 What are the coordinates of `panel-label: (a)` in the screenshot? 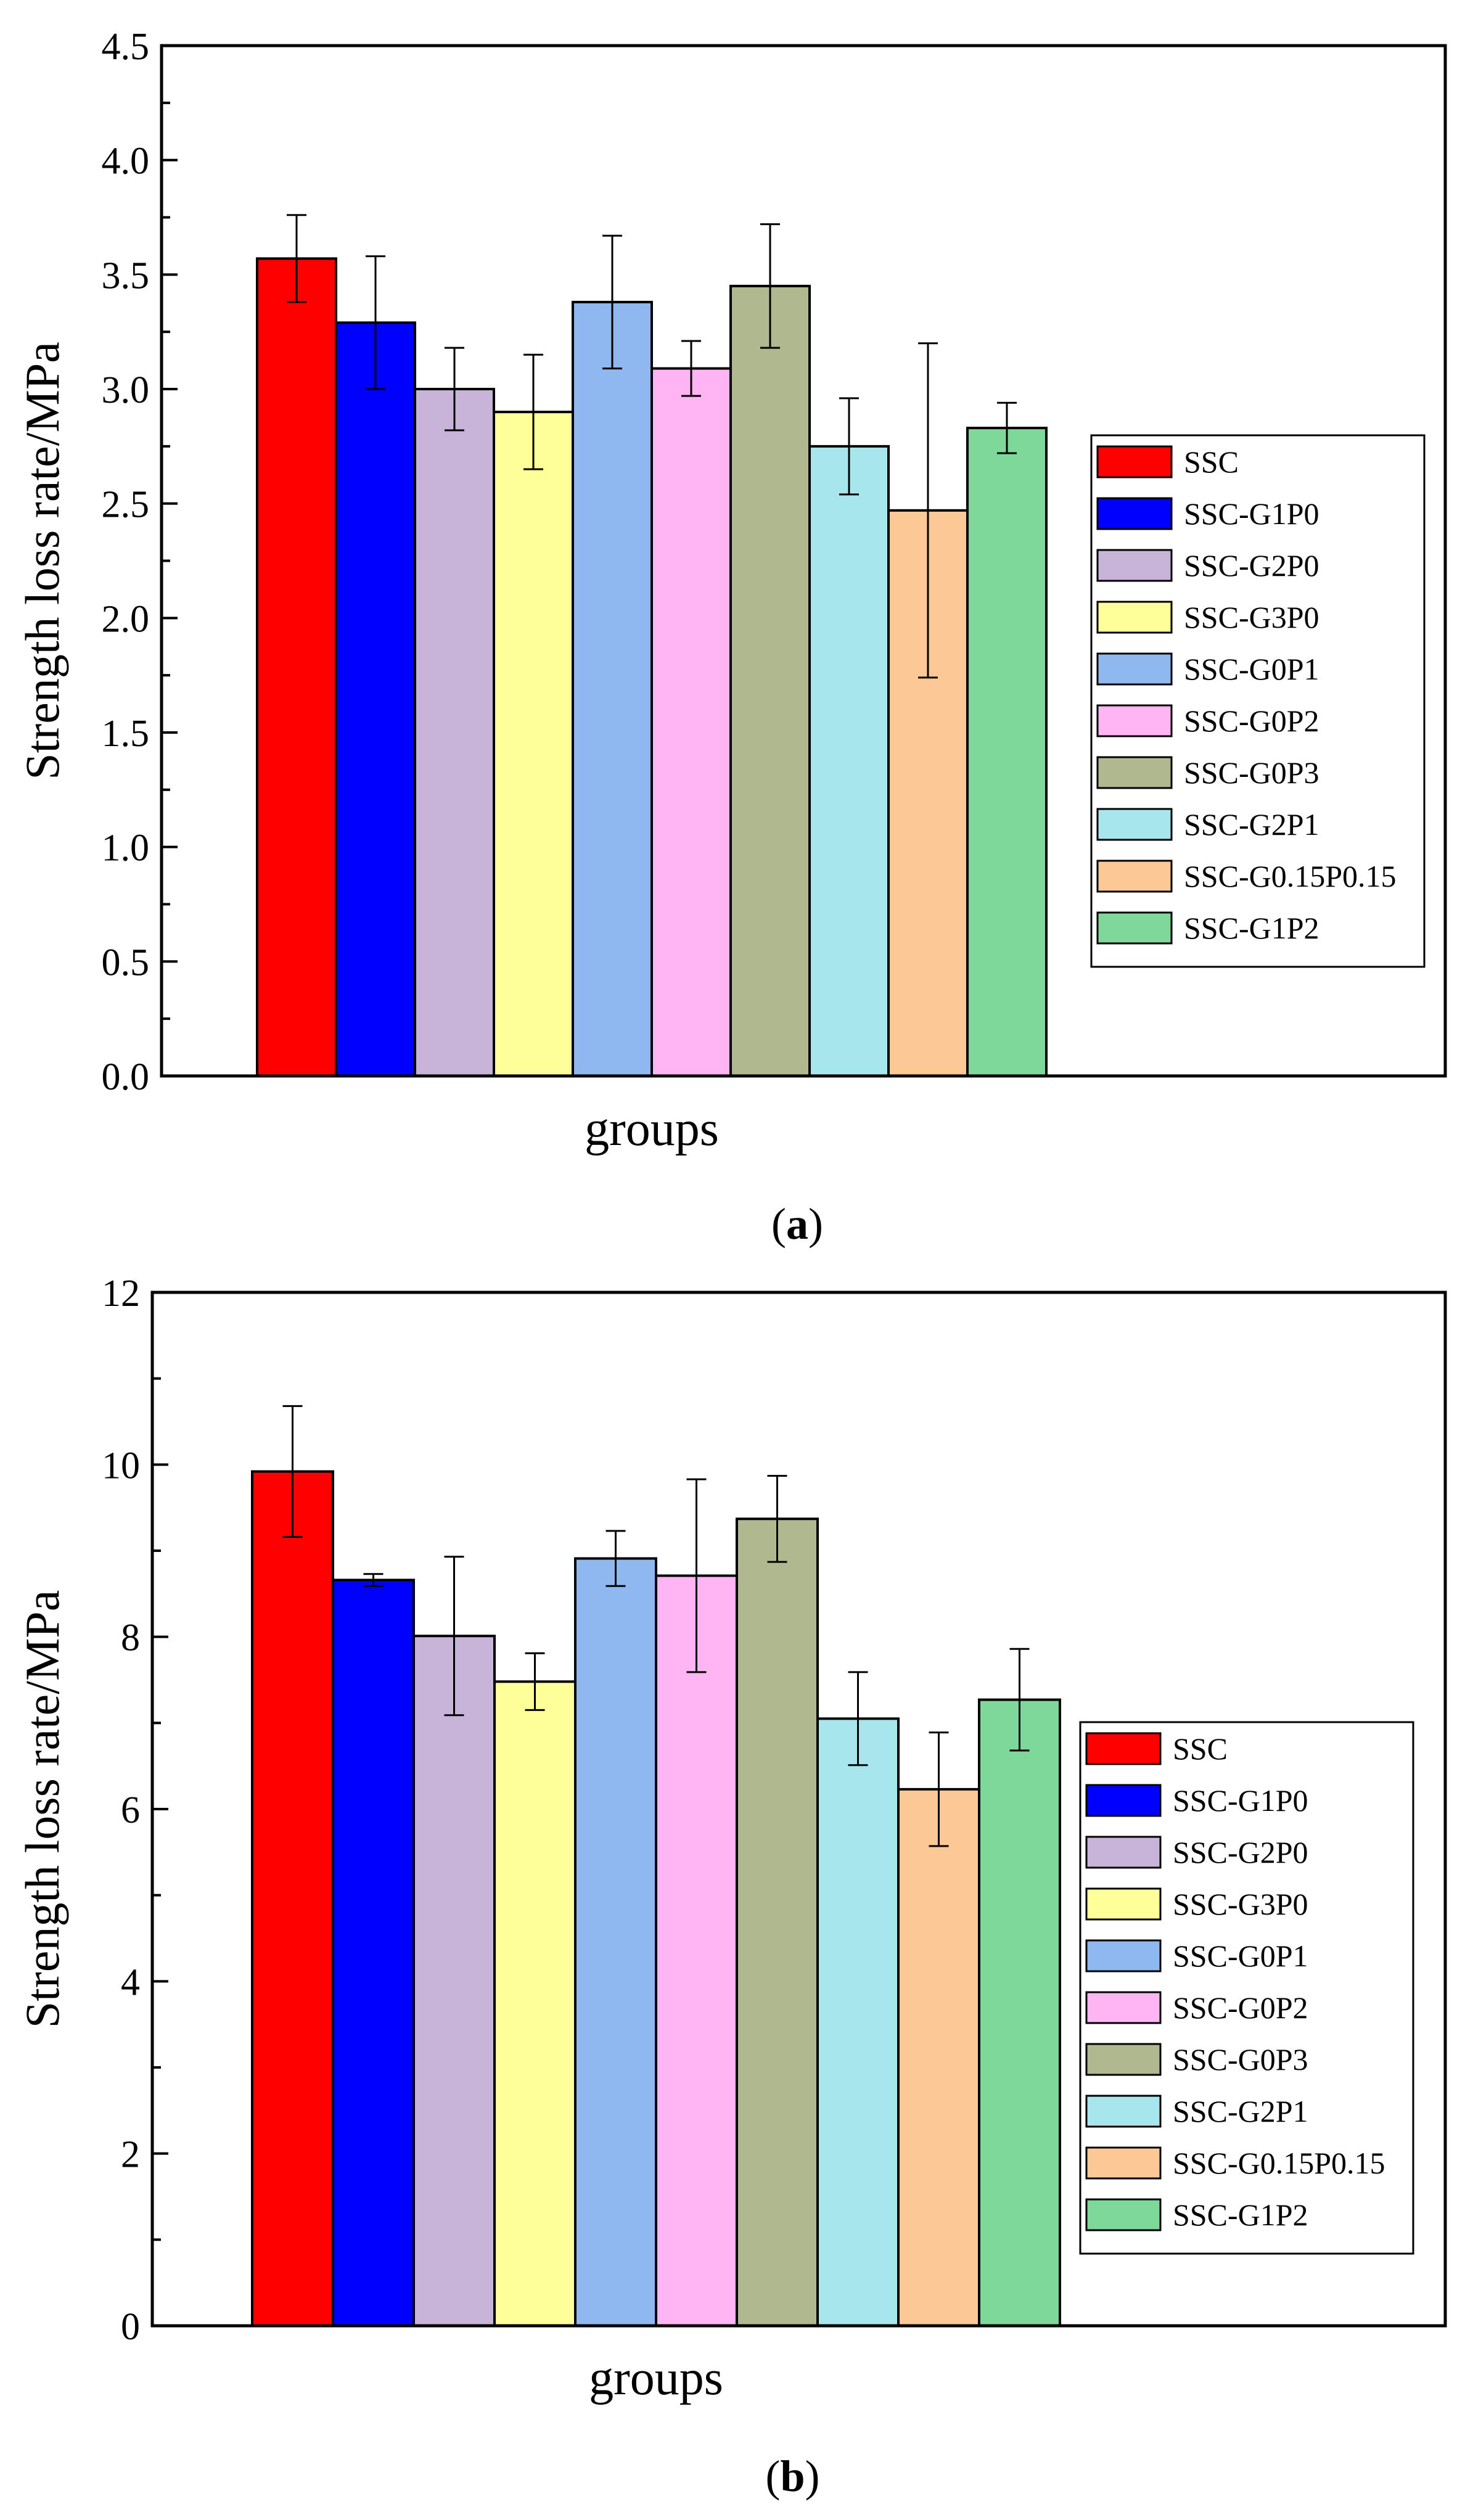 It's located at (797, 1224).